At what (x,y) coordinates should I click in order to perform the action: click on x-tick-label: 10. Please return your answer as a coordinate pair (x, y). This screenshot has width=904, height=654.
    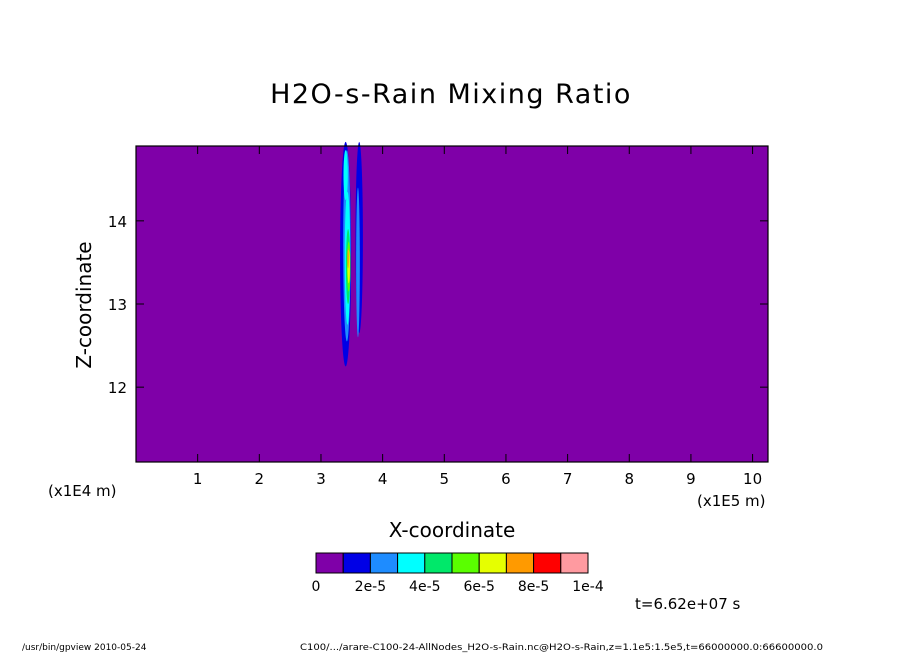
    Looking at the image, I should click on (752, 479).